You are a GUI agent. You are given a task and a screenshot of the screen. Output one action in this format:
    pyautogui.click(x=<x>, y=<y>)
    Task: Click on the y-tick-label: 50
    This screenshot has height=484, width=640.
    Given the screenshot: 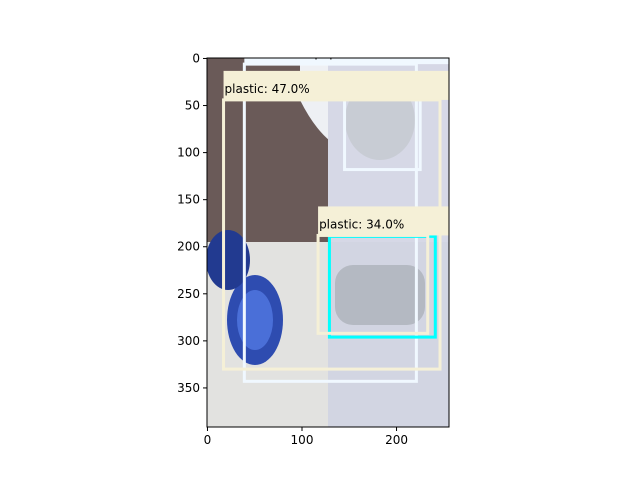 What is the action you would take?
    pyautogui.click(x=192, y=106)
    